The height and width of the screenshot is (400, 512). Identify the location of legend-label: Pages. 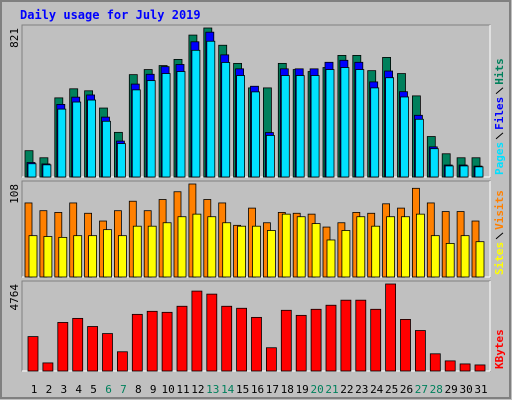
(499, 158).